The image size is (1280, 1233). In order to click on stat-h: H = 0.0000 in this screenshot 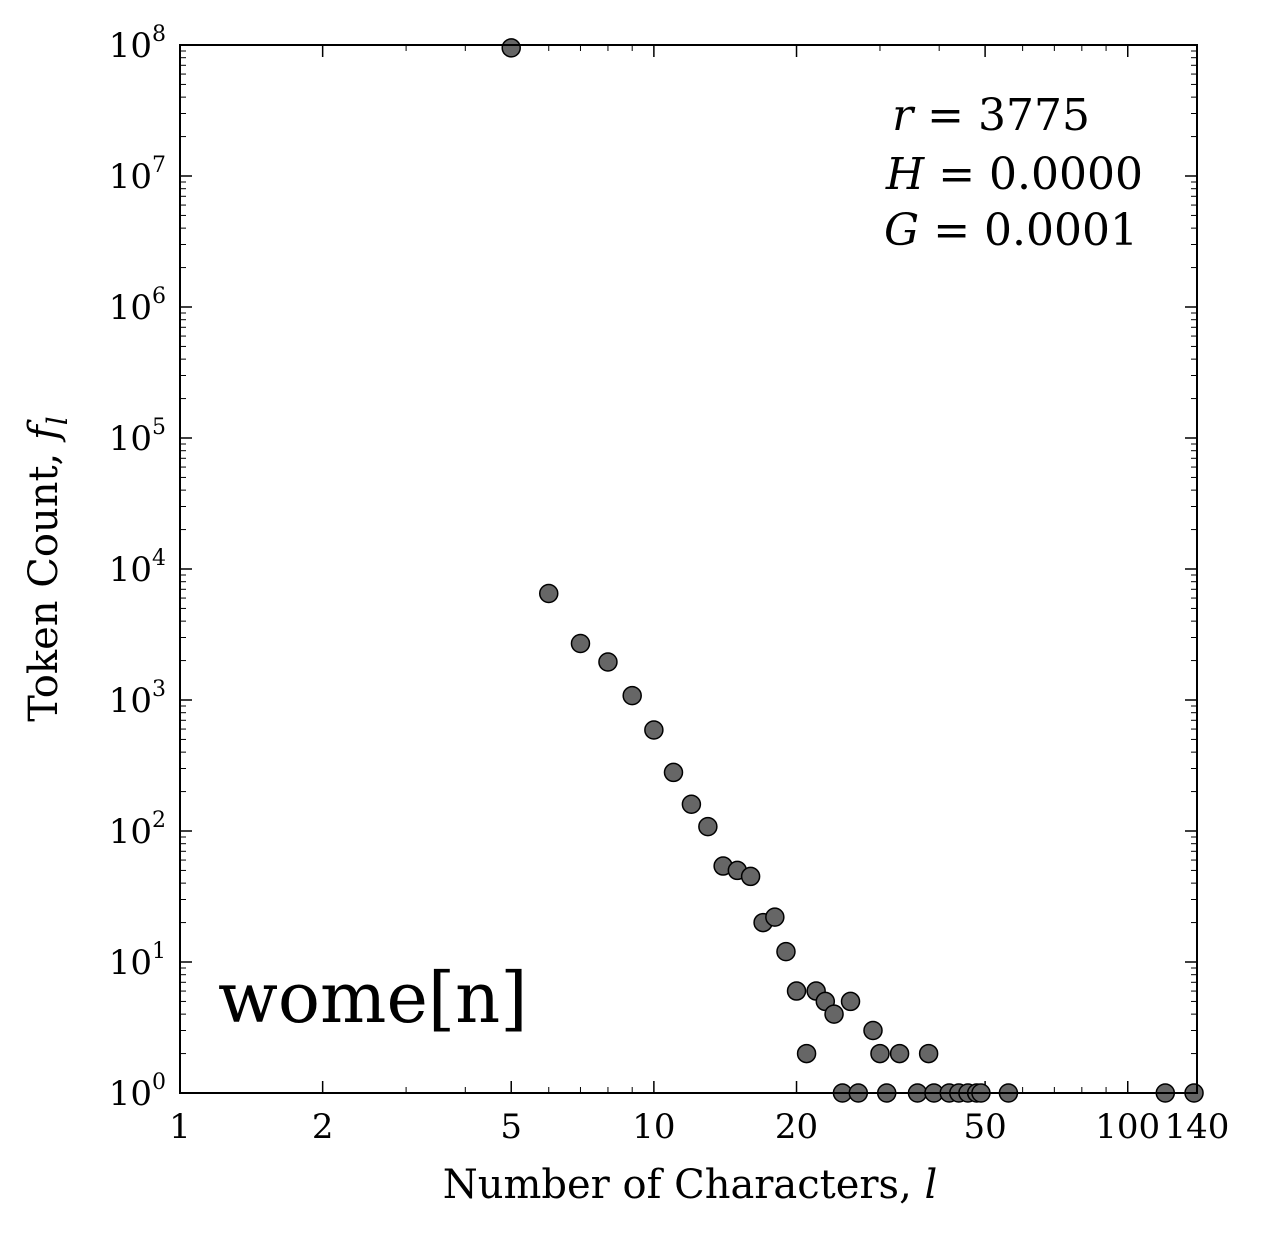, I will do `click(1014, 174)`.